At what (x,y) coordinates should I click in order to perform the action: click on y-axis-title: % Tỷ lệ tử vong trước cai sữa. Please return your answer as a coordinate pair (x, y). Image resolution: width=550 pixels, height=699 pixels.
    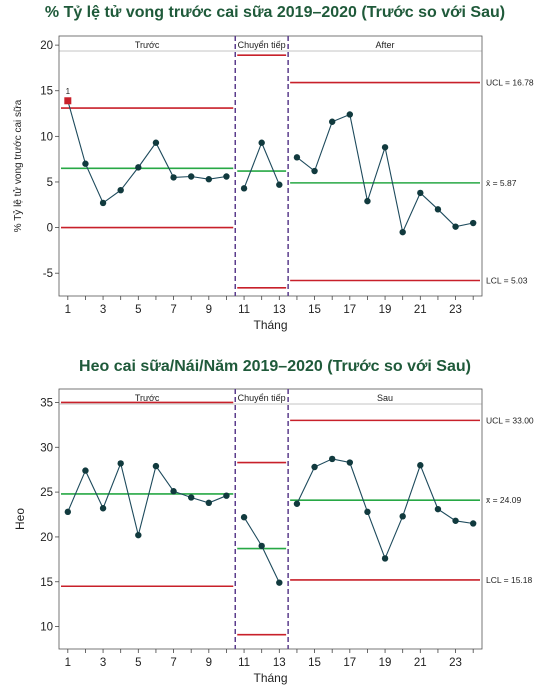
    Looking at the image, I should click on (18, 165).